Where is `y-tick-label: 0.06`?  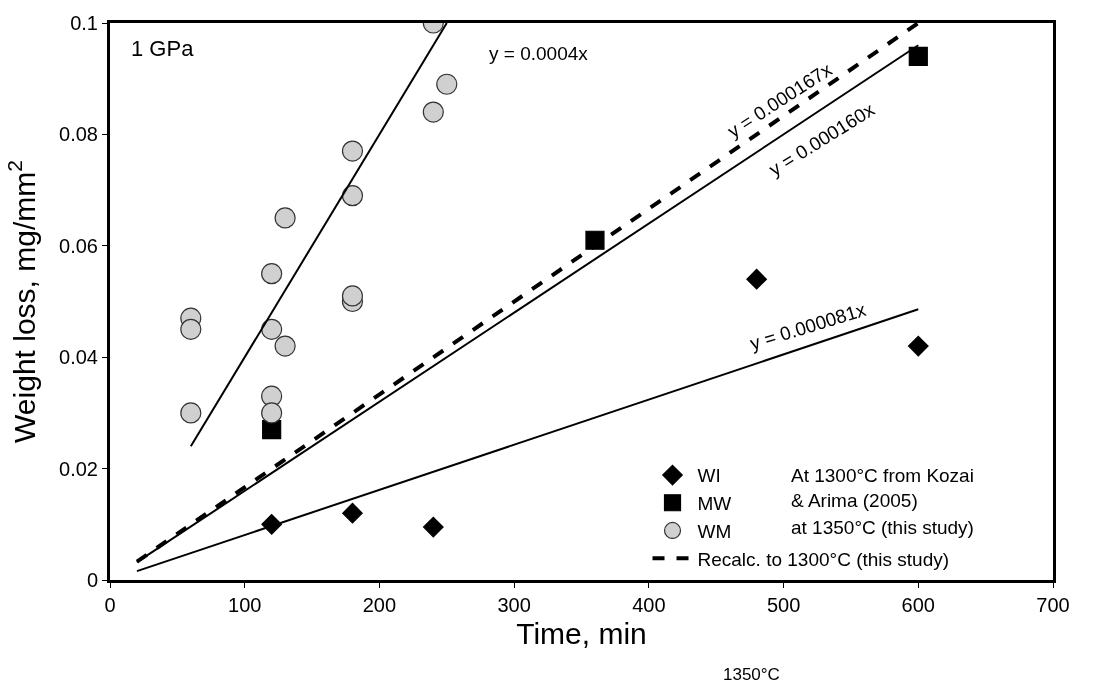 y-tick-label: 0.06 is located at coordinates (78, 245).